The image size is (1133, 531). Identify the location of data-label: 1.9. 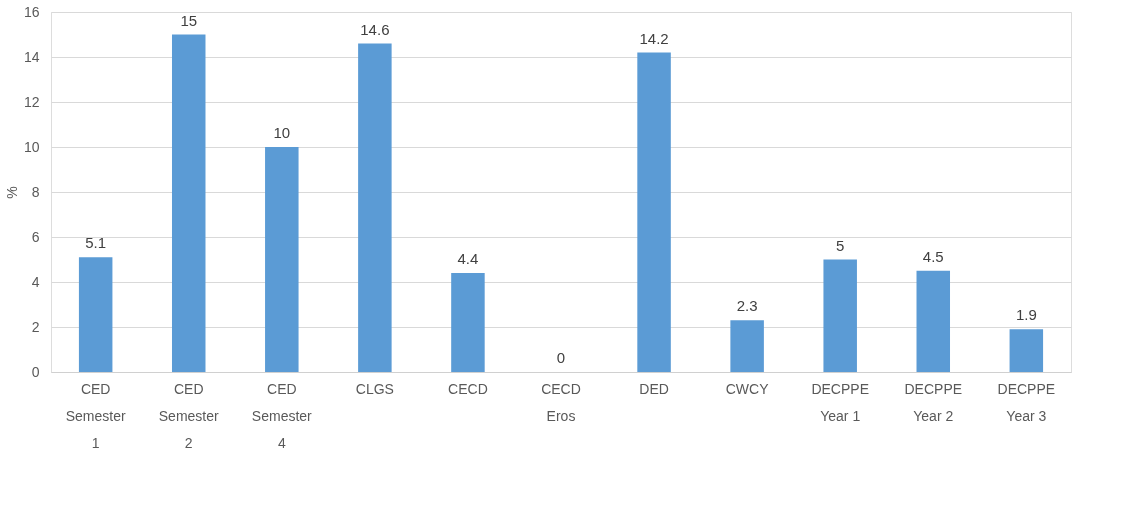
(1026, 315).